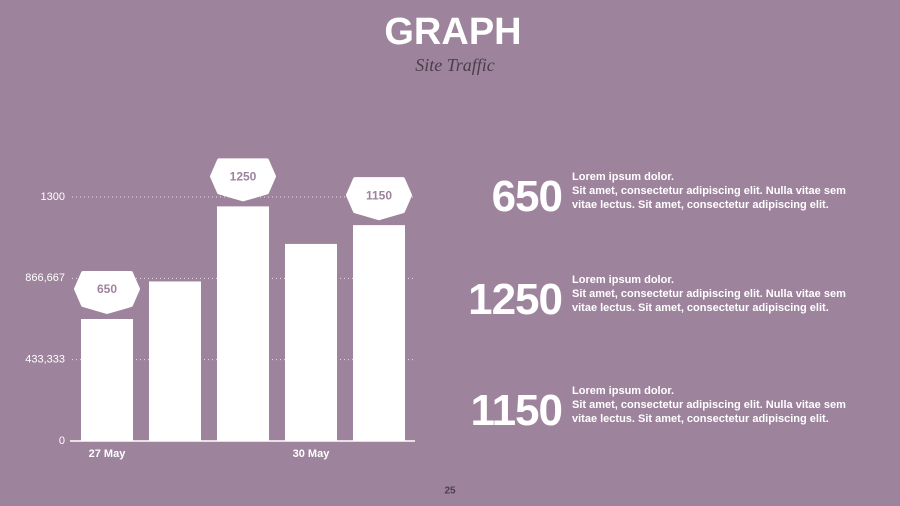  I want to click on x-tick-label: 27 May, so click(108, 454).